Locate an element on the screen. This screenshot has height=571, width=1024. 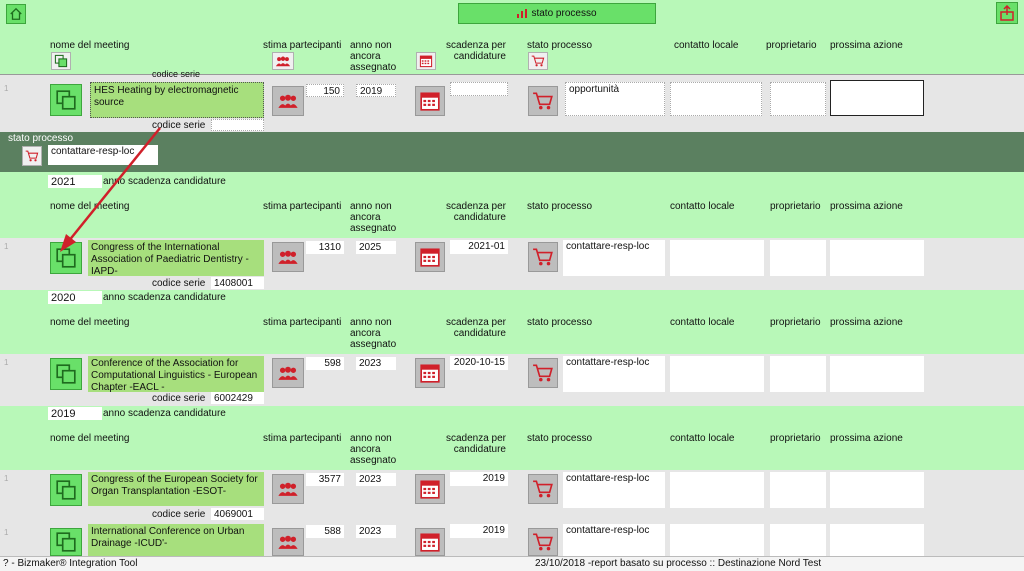
anno-field: 2019 is located at coordinates (376, 90).